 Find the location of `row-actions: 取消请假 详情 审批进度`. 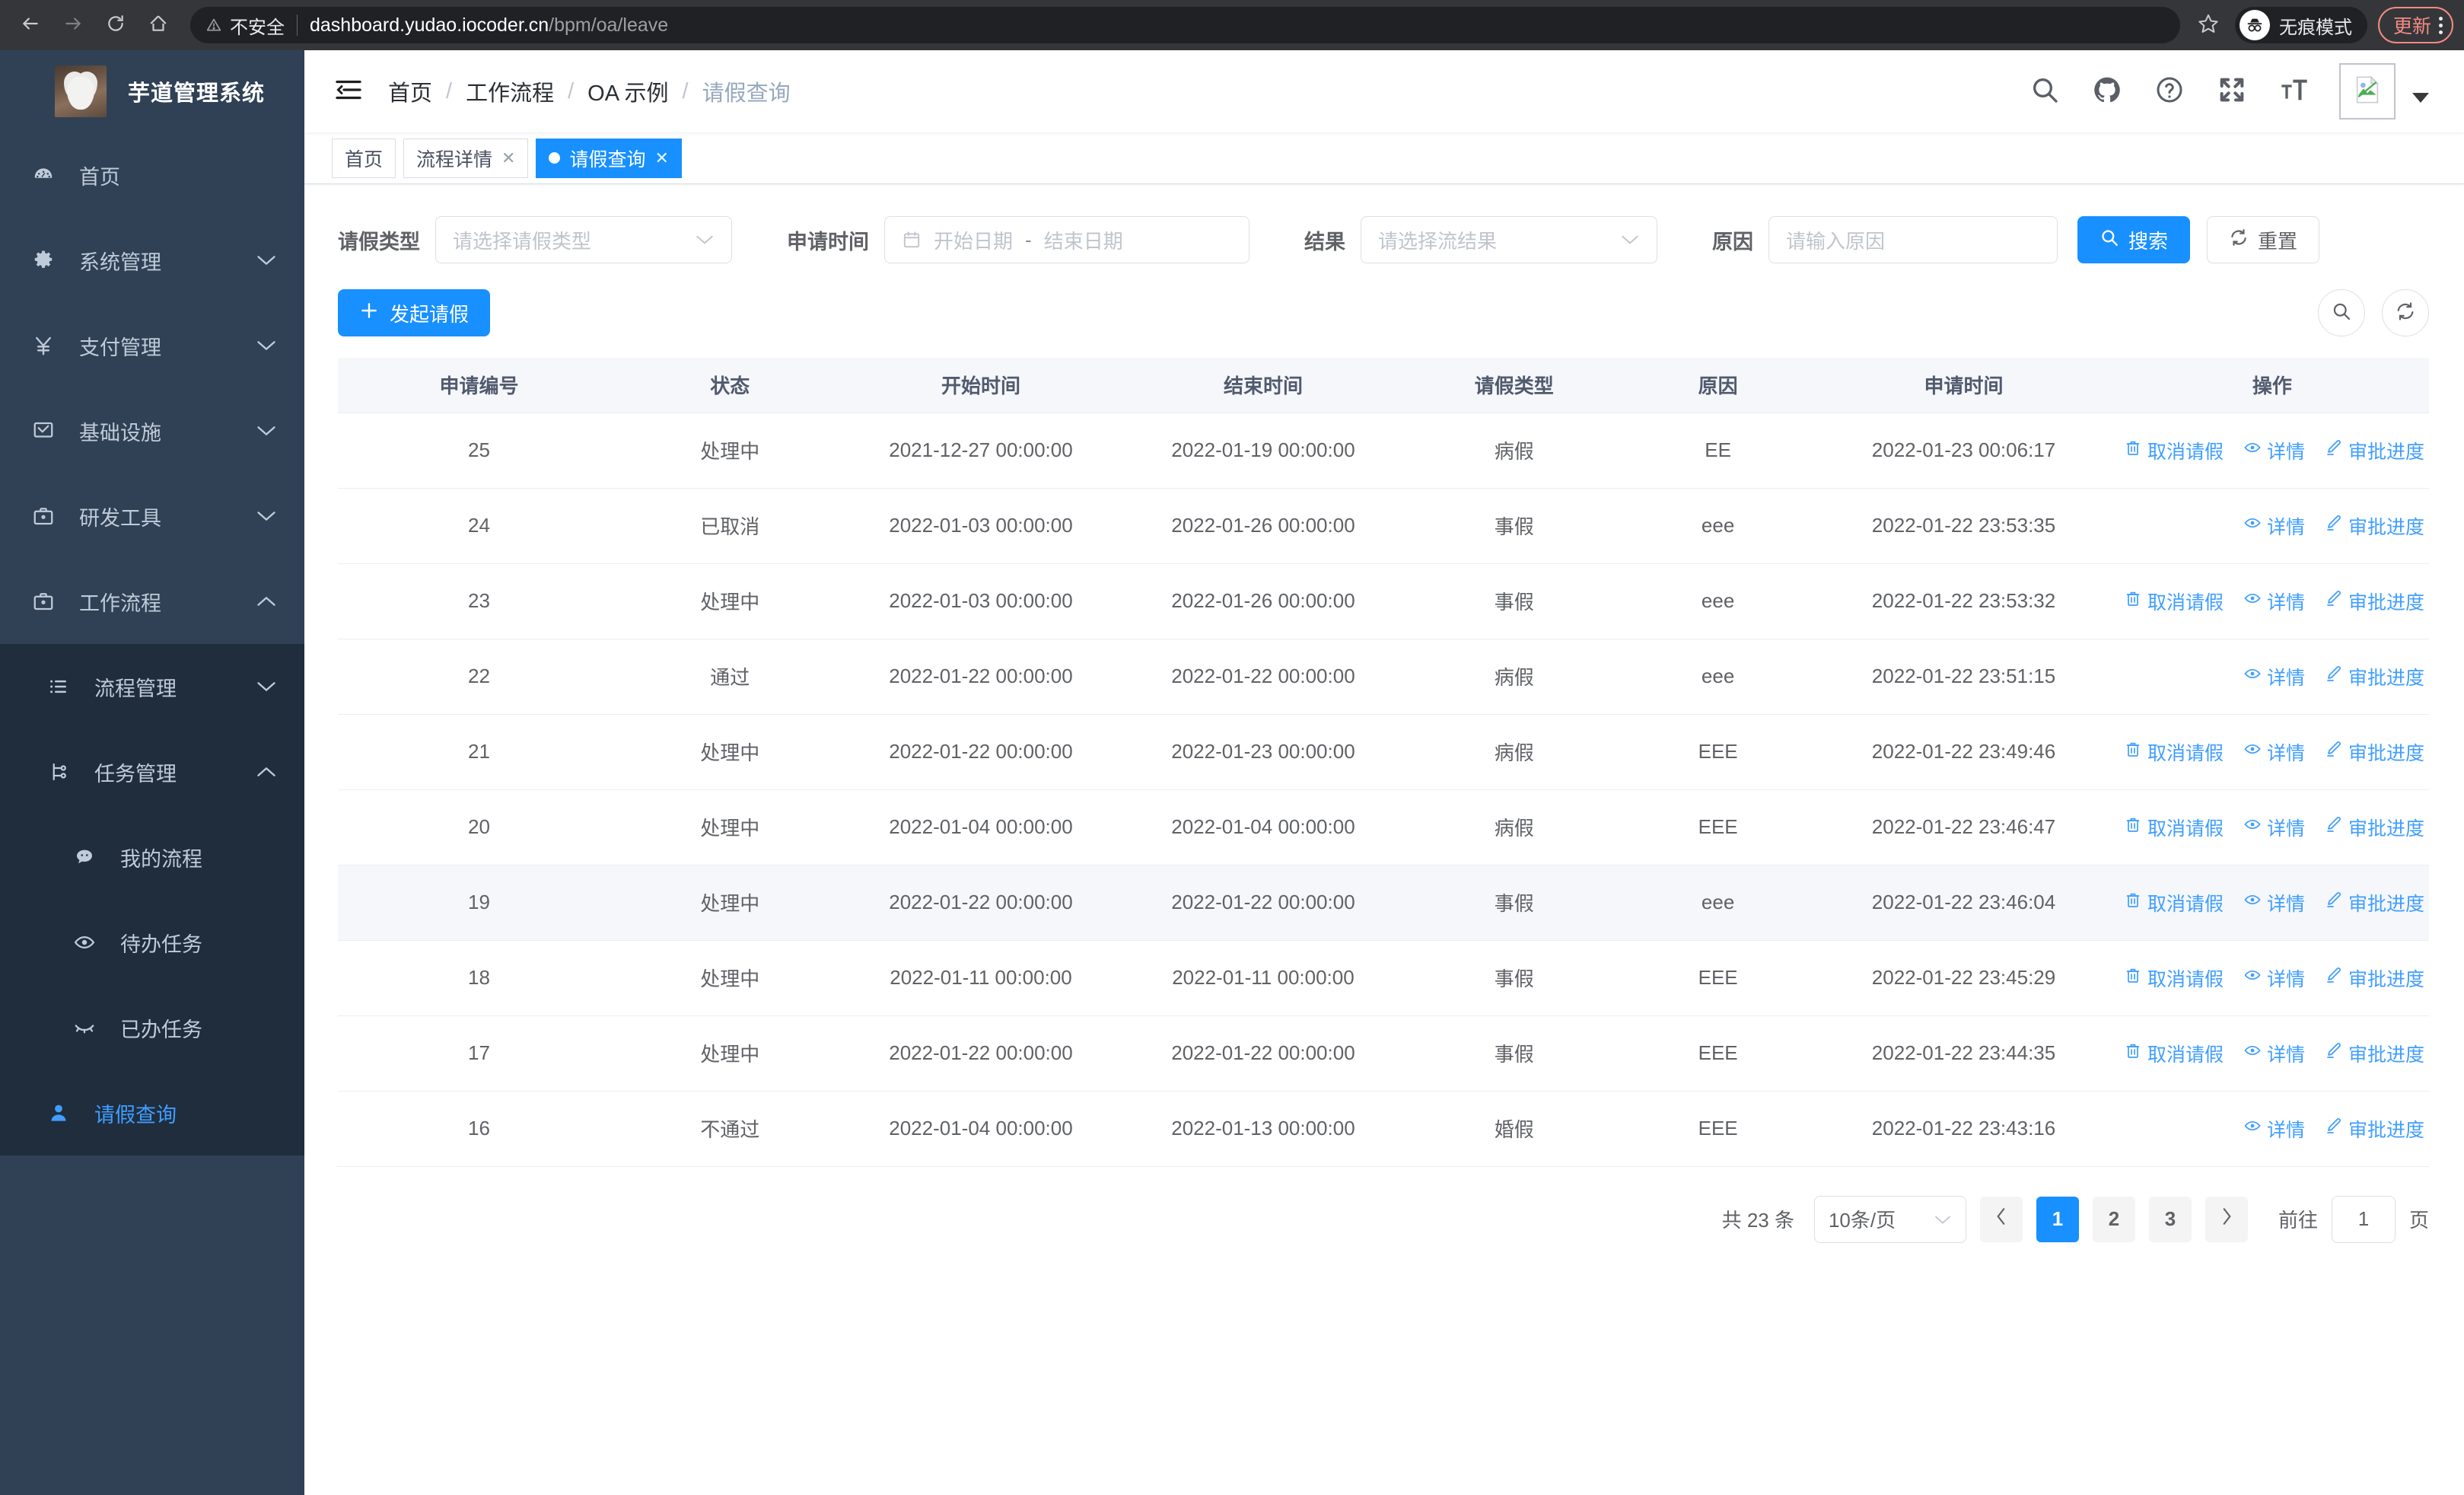

row-actions: 取消请假 详情 审批进度 is located at coordinates (2272, 601).